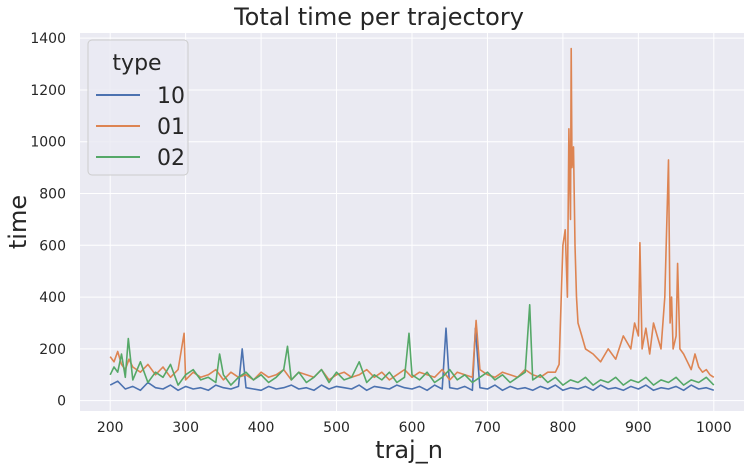 The image size is (751, 469). What do you see at coordinates (336, 428) in the screenshot?
I see `x-tick-label: 500` at bounding box center [336, 428].